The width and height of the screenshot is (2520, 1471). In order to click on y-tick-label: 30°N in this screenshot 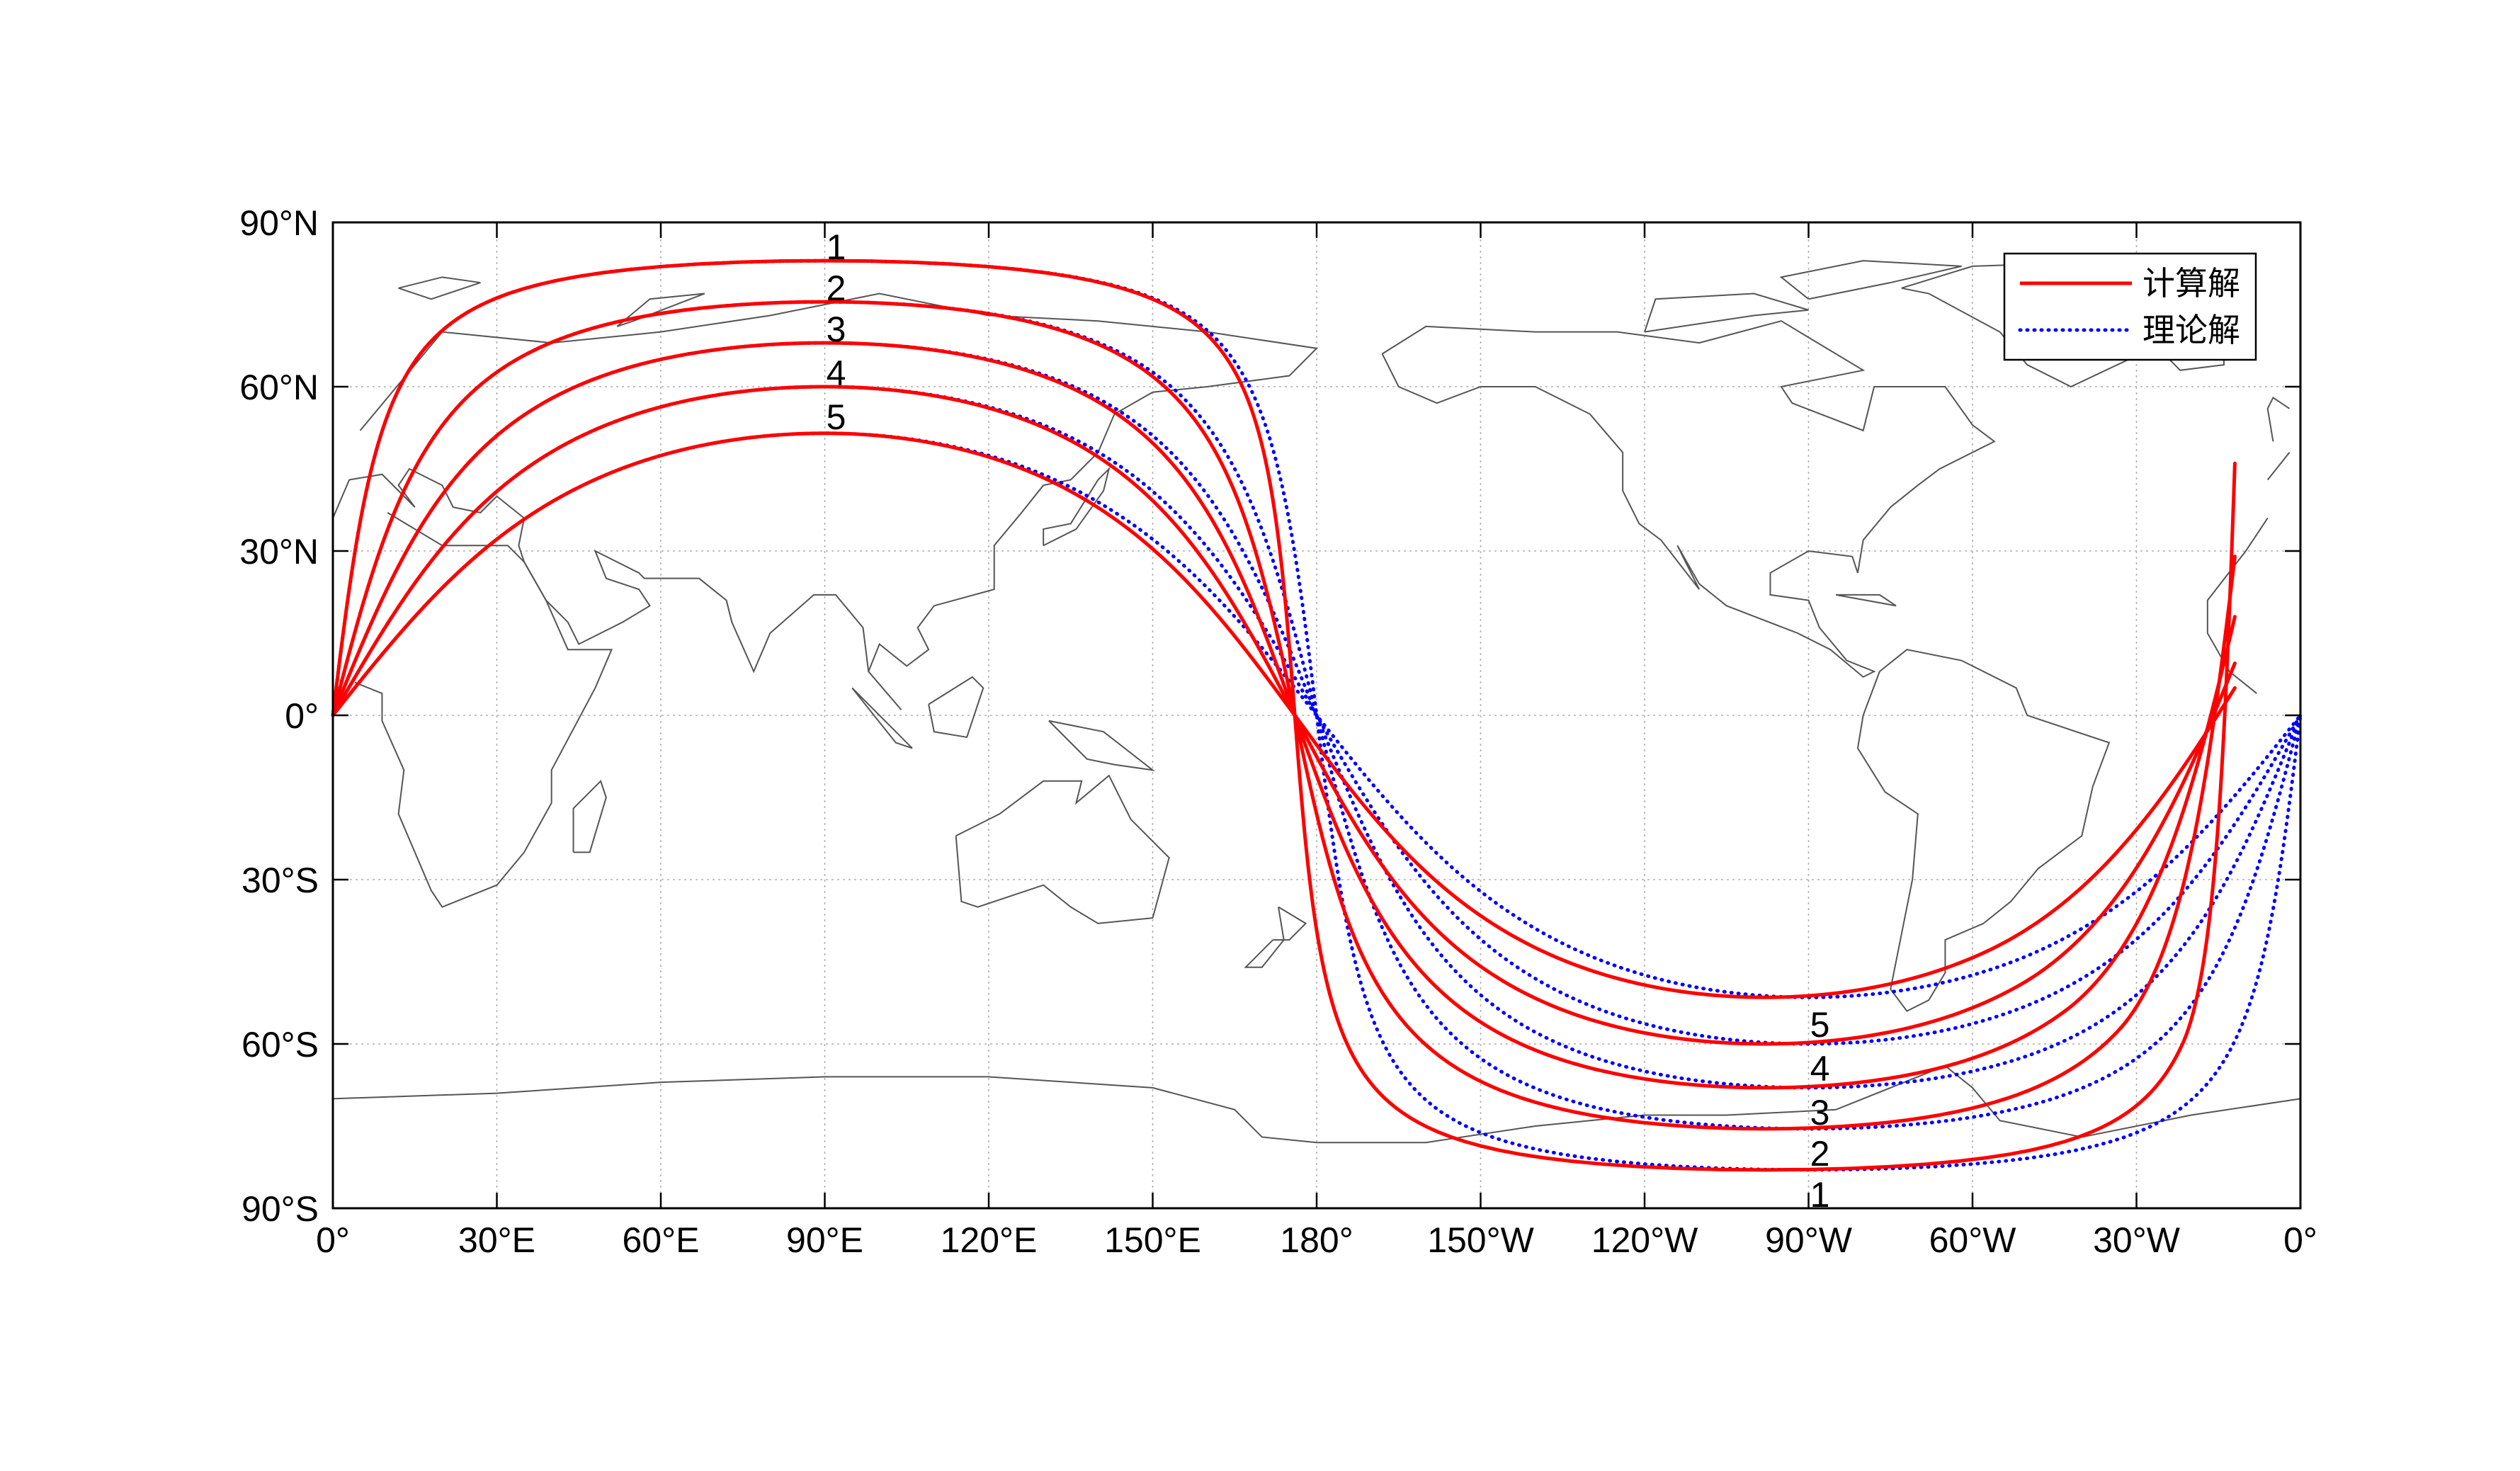, I will do `click(279, 552)`.